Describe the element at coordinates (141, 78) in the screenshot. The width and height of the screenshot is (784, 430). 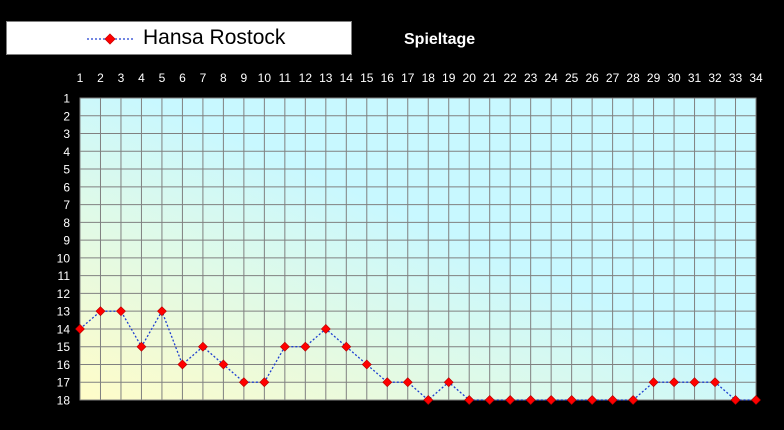
I see `x-tick-label: 4` at that location.